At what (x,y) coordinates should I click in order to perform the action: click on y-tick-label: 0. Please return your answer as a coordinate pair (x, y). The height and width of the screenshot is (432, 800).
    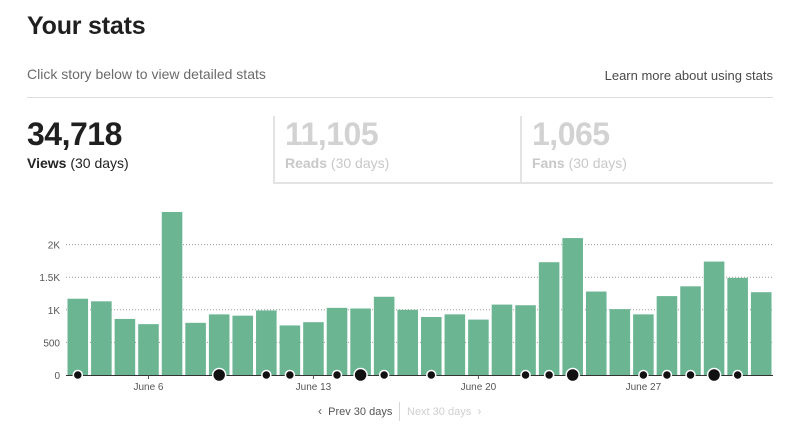
    Looking at the image, I should click on (57, 376).